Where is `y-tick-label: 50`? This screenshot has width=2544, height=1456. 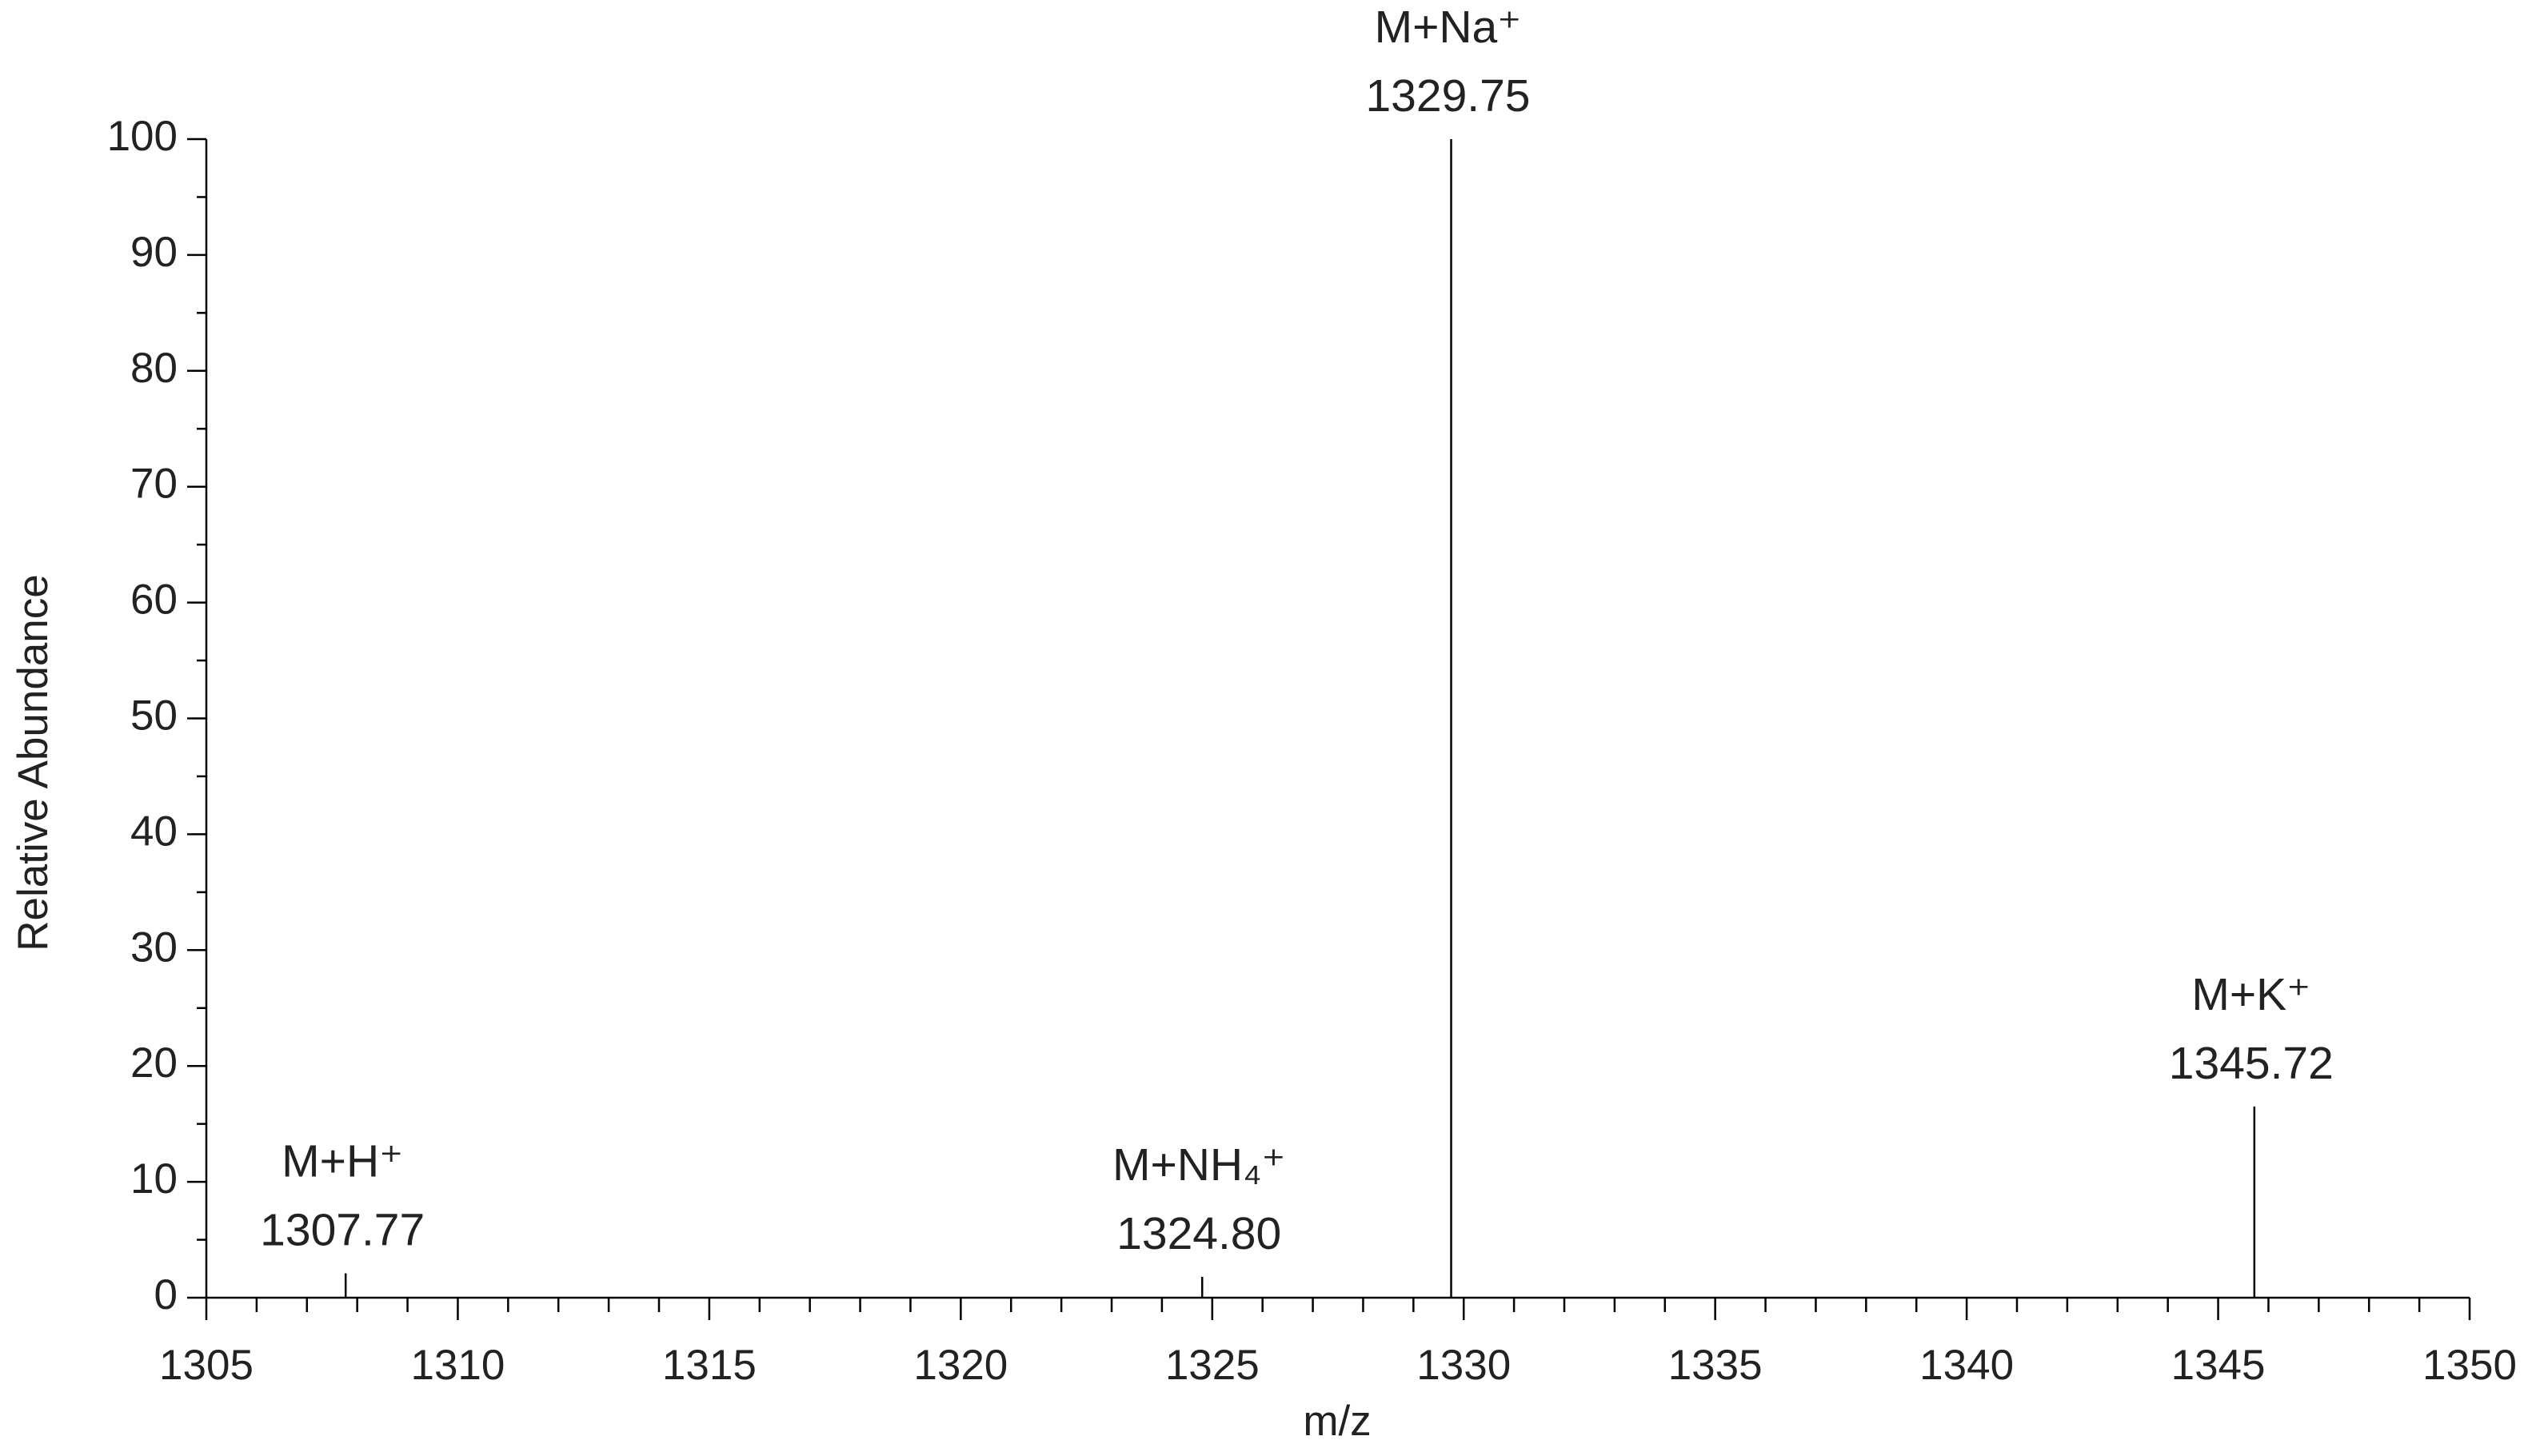
y-tick-label: 50 is located at coordinates (154, 716).